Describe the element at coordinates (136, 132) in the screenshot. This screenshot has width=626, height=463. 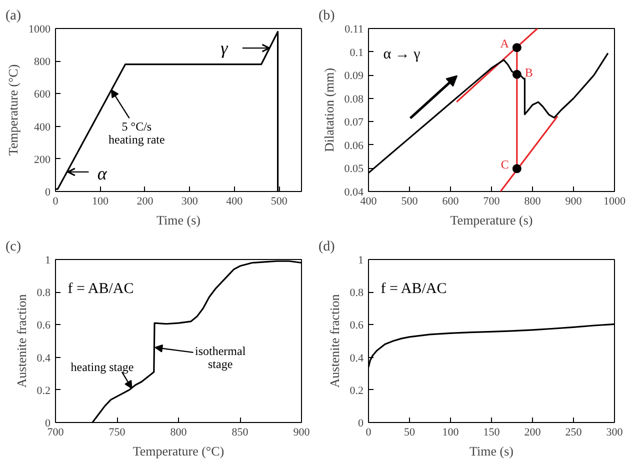
I see `annotation: 5 °C/s heating rate` at that location.